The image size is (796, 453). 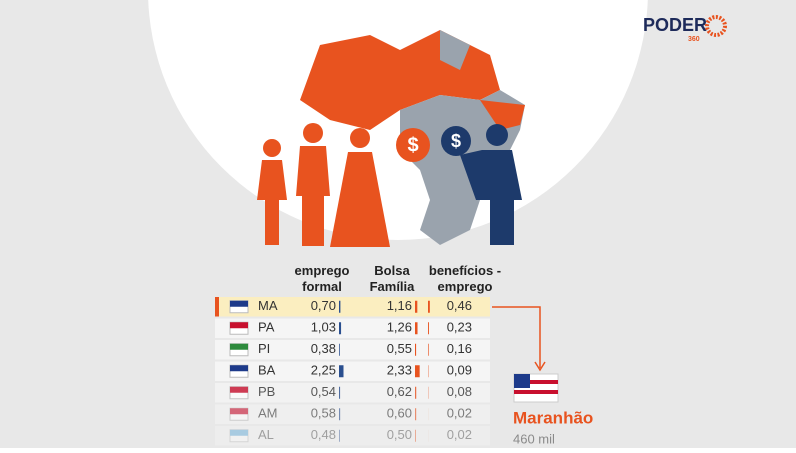 What do you see at coordinates (323, 434) in the screenshot?
I see `cell-value: 0,48` at bounding box center [323, 434].